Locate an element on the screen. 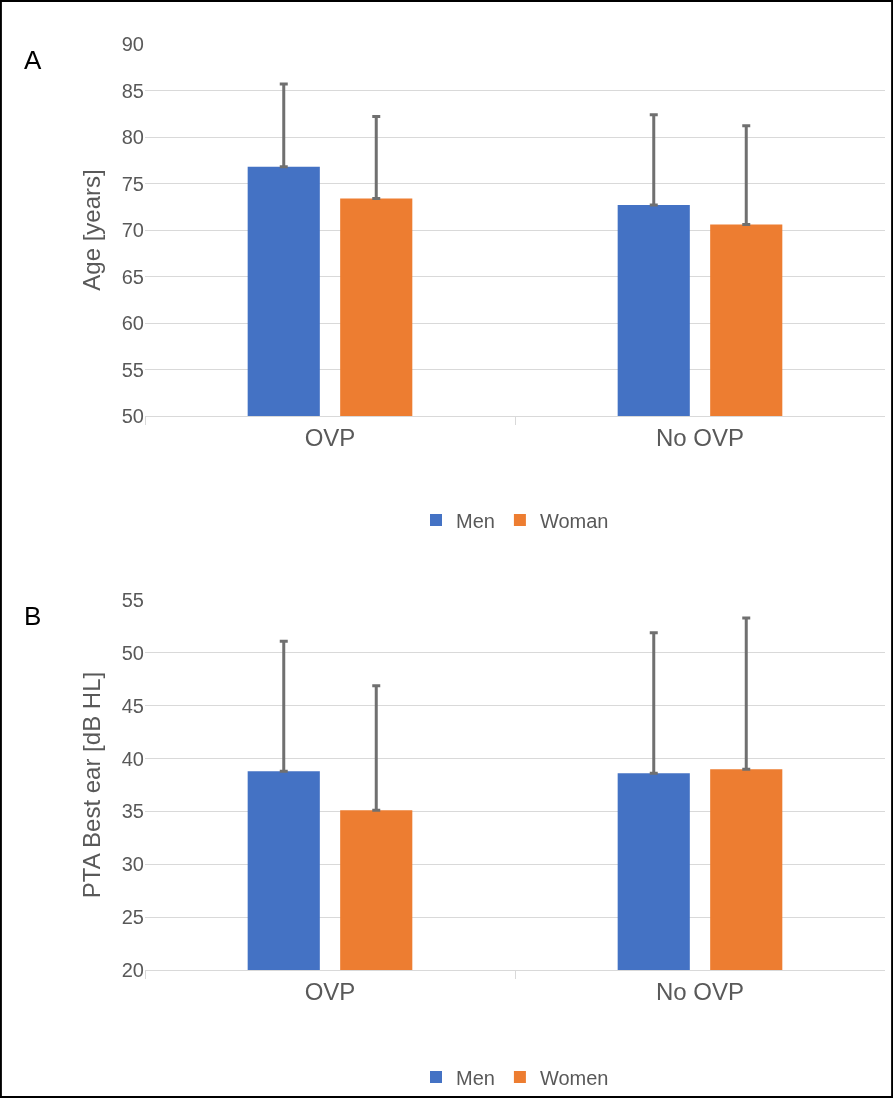  legend-label: Woman is located at coordinates (574, 520).